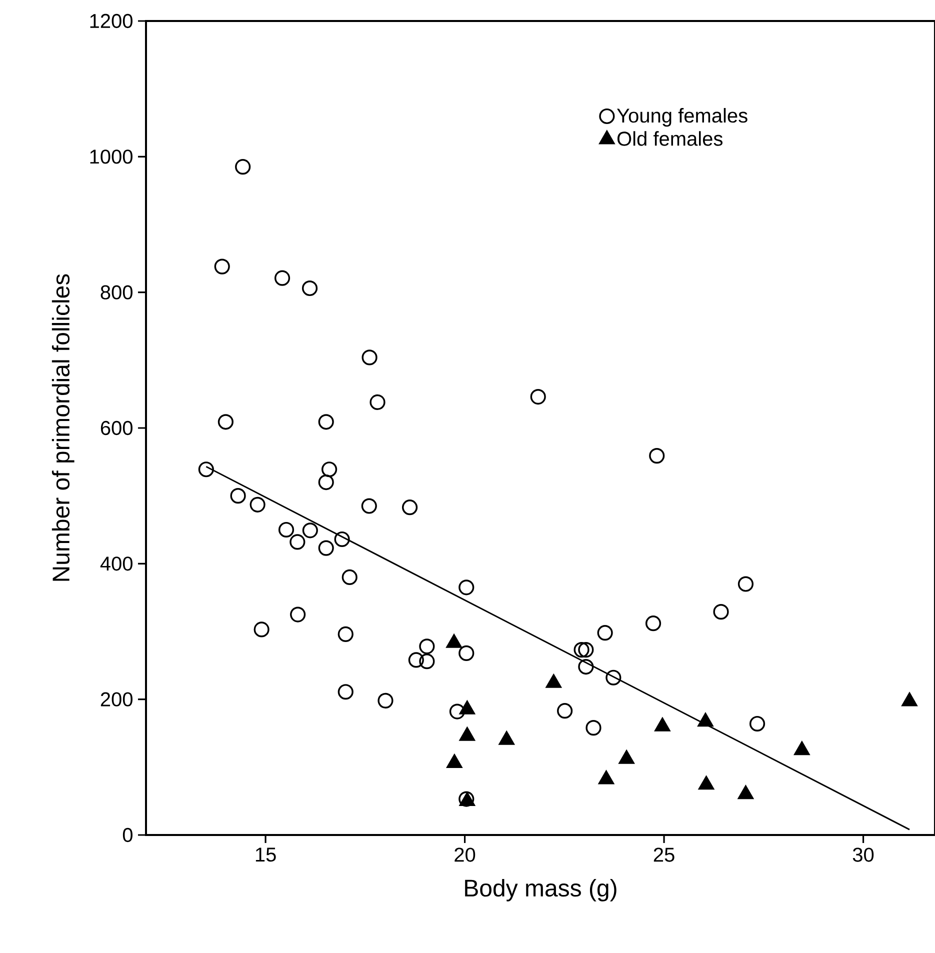 The width and height of the screenshot is (935, 953). What do you see at coordinates (116, 292) in the screenshot?
I see `y-tick-label: 800` at bounding box center [116, 292].